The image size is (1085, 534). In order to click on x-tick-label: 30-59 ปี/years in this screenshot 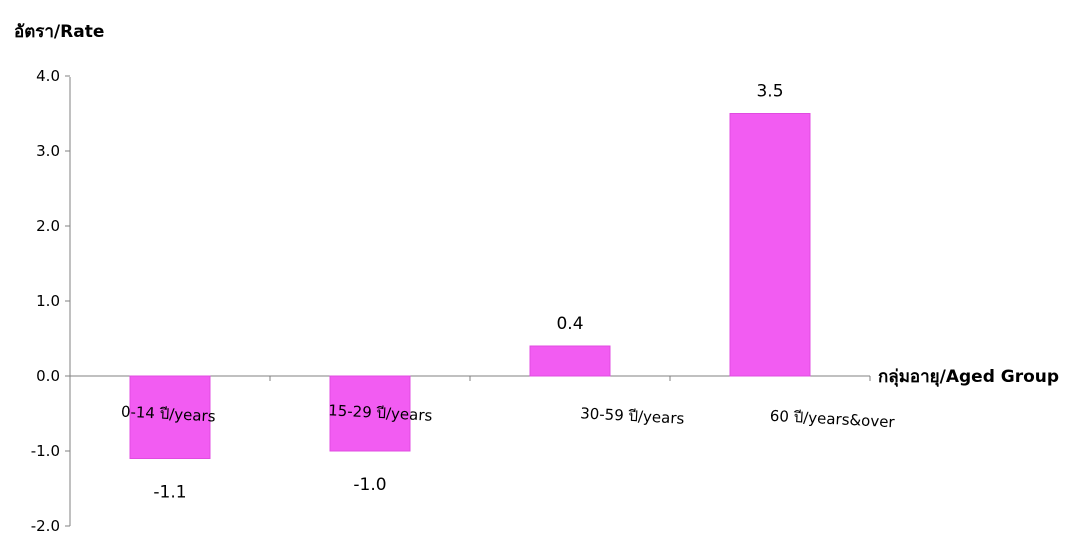, I will do `click(632, 415)`.